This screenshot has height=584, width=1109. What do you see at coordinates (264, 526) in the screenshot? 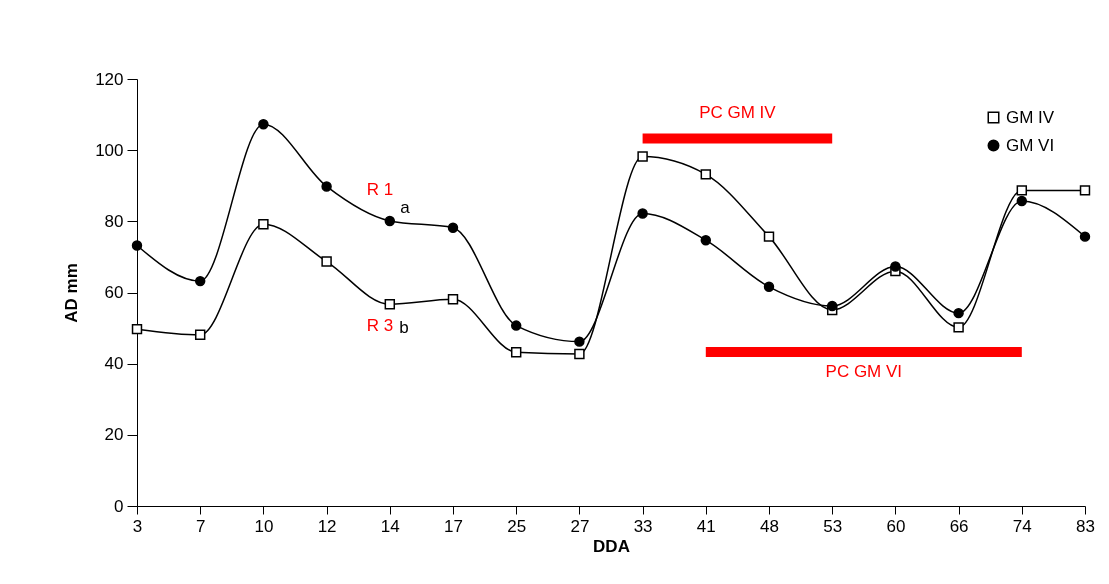
I see `x-tick-label: 10` at bounding box center [264, 526].